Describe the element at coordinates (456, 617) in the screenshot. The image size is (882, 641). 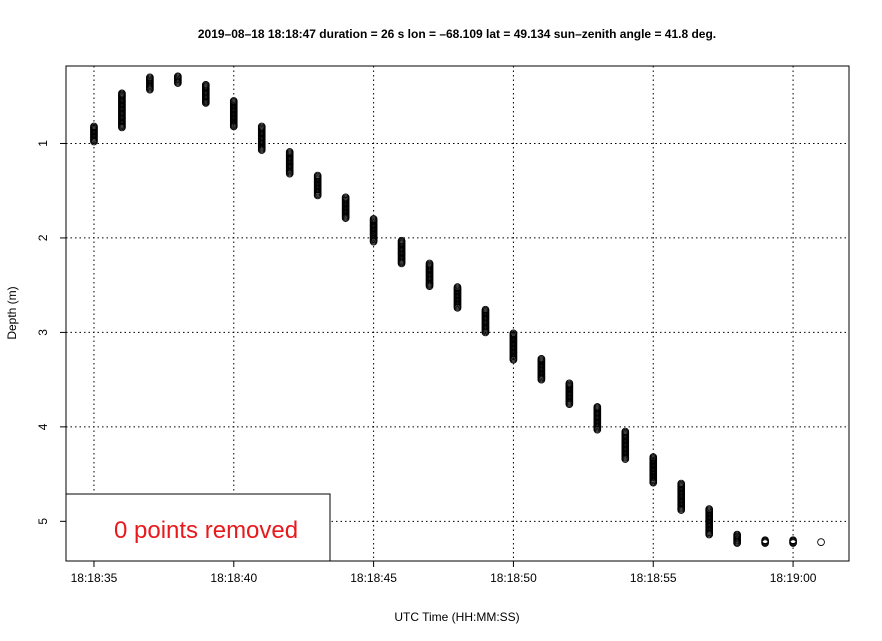
I see `x-axis-label: UTC Time (HH:MM:SS)` at that location.